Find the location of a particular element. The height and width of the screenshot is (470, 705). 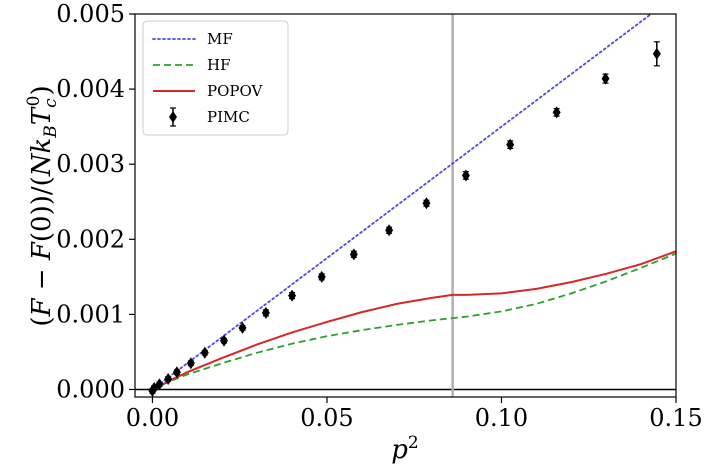

x-tick-label: 0.00 is located at coordinates (152, 418).